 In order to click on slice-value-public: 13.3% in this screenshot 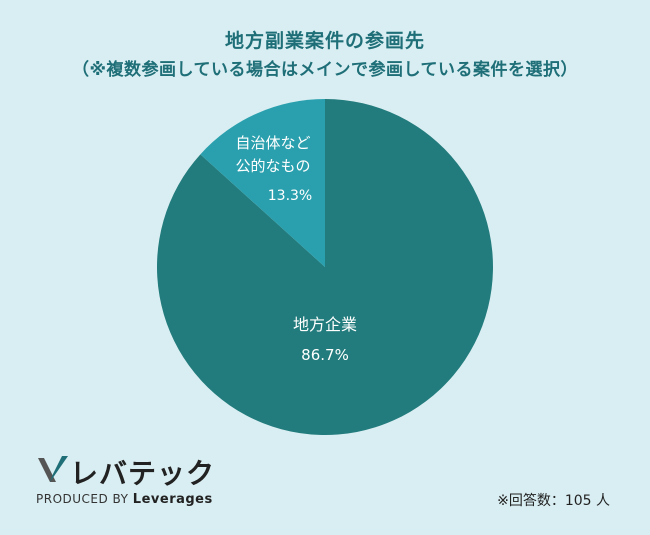, I will do `click(290, 196)`.